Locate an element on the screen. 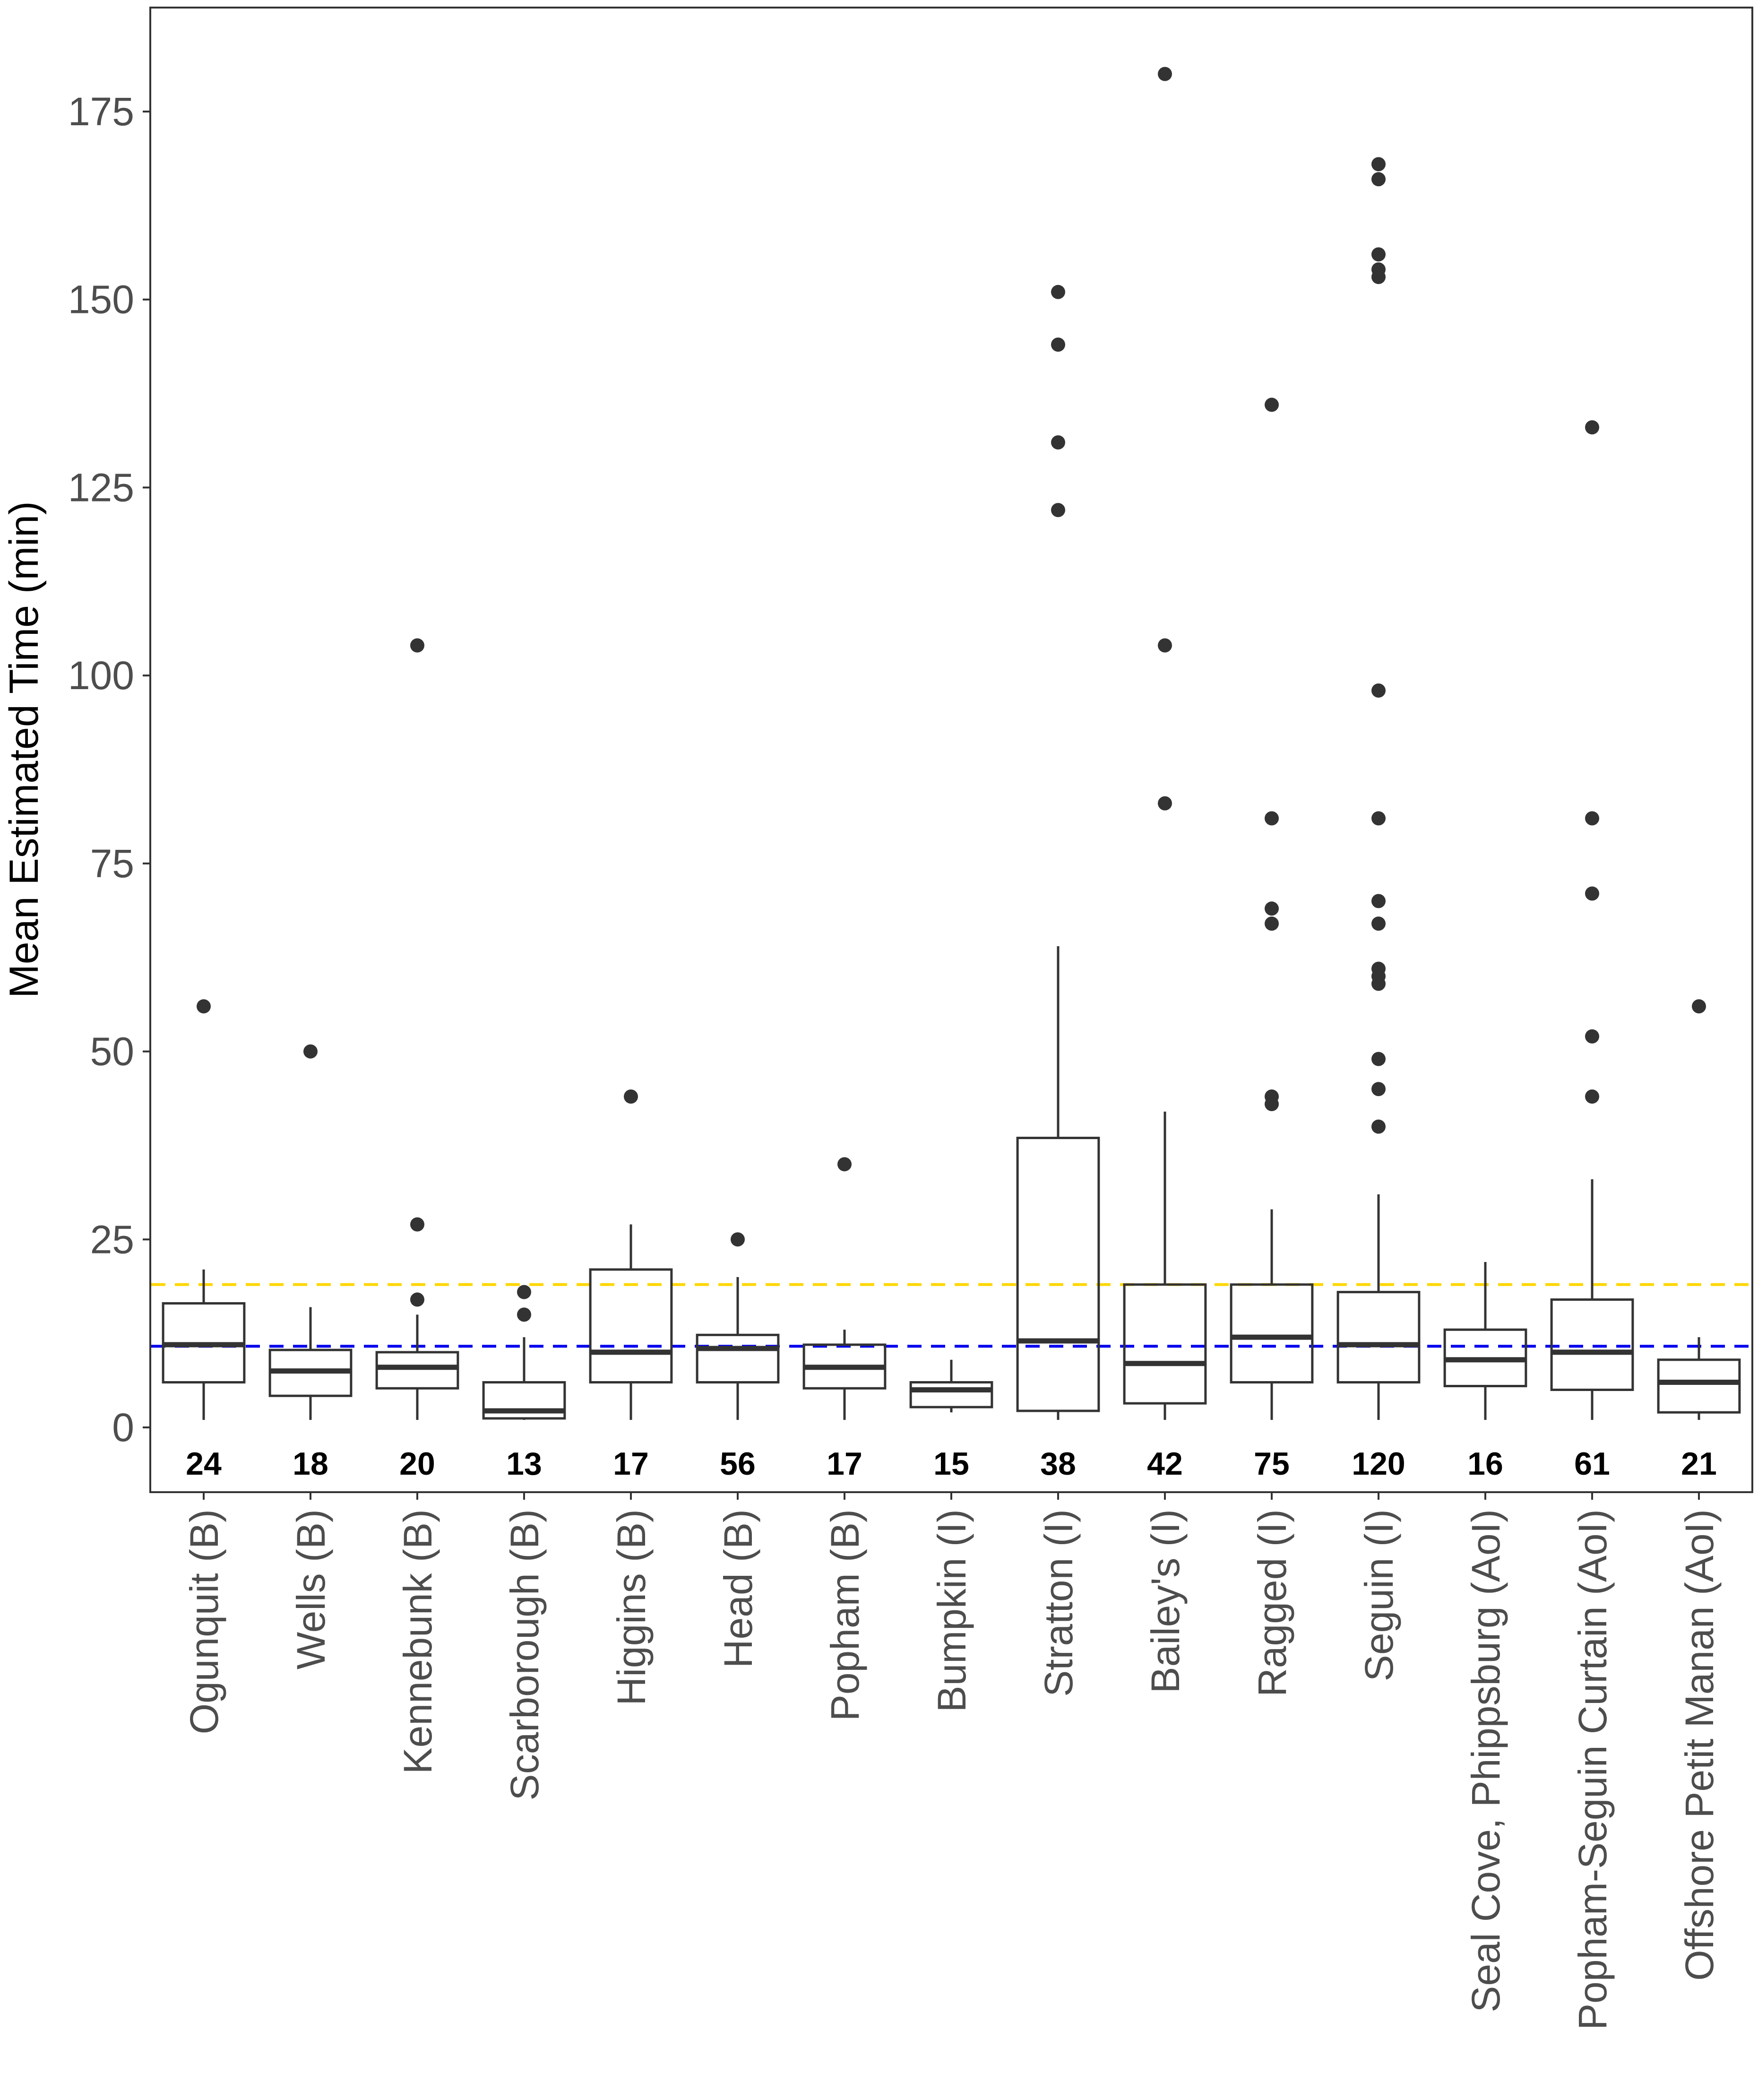 This screenshot has width=1758, height=2100. y-axis-title: Mean Estimated Time (min) is located at coordinates (24, 749).